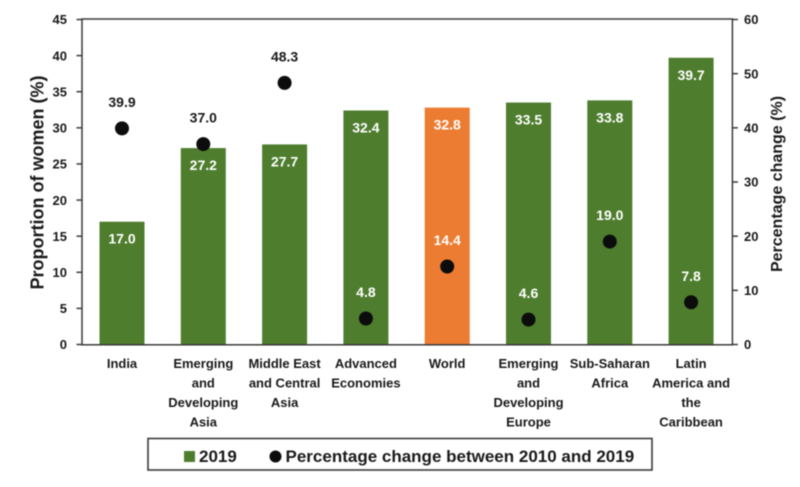 This screenshot has height=487, width=800. What do you see at coordinates (751, 73) in the screenshot?
I see `svg-text: 50` at bounding box center [751, 73].